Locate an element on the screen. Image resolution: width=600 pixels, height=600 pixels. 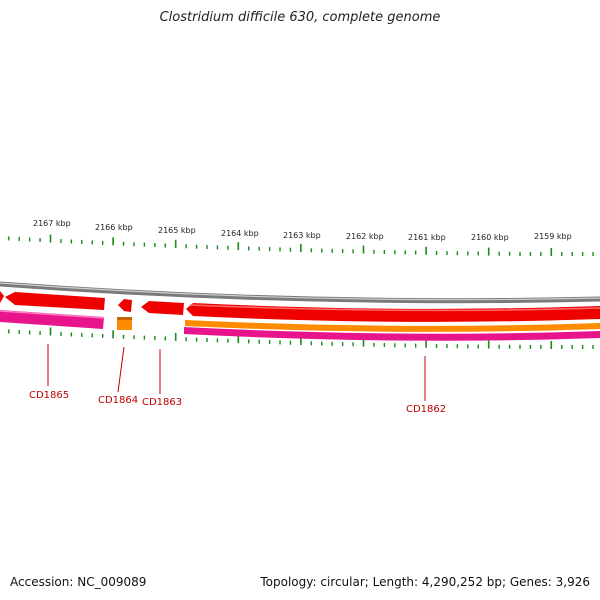
gene-label-cd1865: CD1865 is located at coordinates (49, 395).